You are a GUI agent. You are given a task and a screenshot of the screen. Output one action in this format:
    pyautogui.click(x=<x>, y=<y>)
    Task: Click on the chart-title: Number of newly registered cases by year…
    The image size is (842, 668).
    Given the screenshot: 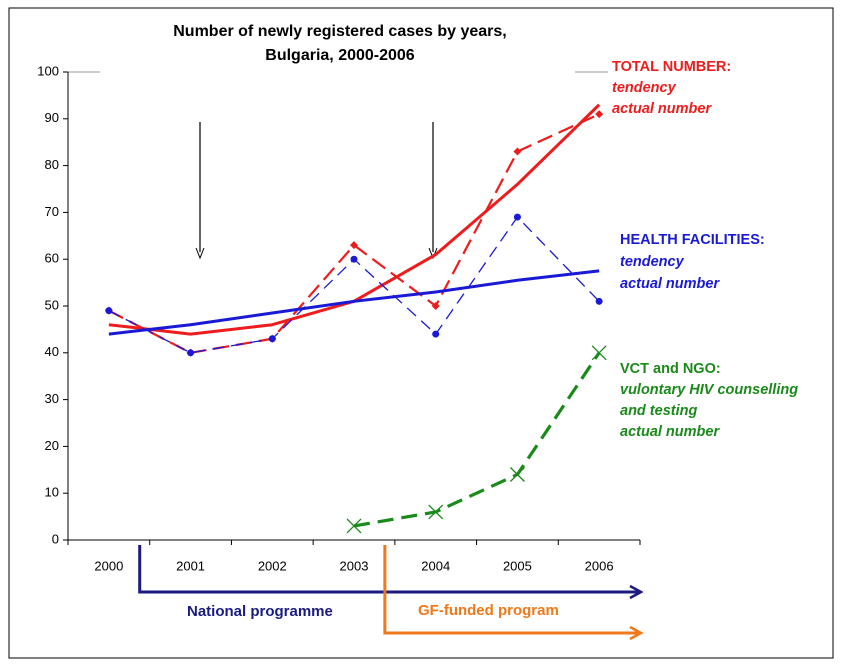 What is the action you would take?
    pyautogui.click(x=339, y=31)
    